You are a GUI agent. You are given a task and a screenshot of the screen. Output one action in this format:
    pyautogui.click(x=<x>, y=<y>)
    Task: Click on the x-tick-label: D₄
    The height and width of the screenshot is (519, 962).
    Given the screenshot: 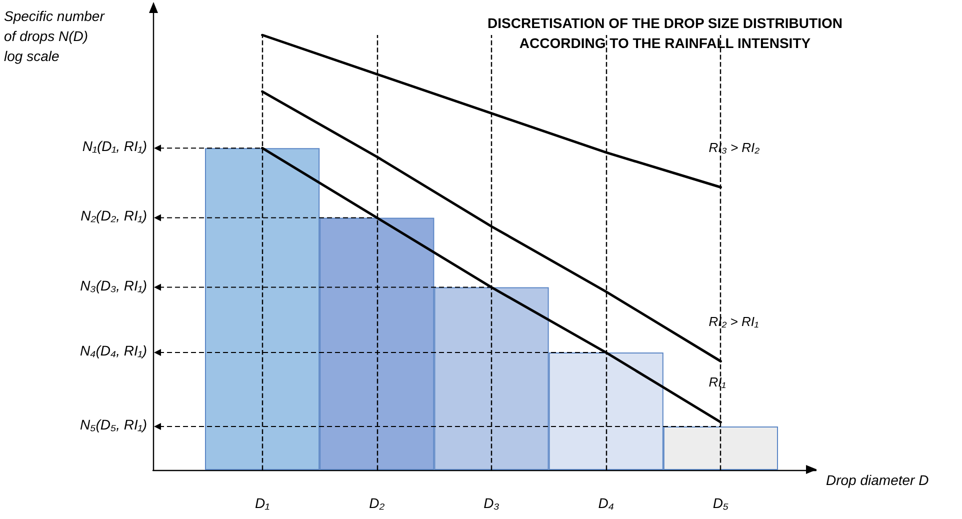 What is the action you would take?
    pyautogui.click(x=606, y=503)
    